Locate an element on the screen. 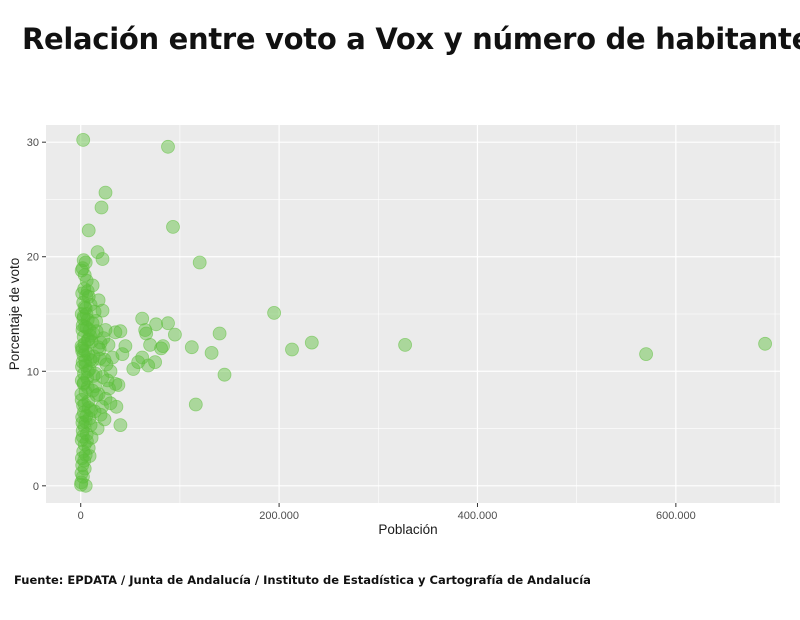  x-tick-label: 600.000 is located at coordinates (676, 516).